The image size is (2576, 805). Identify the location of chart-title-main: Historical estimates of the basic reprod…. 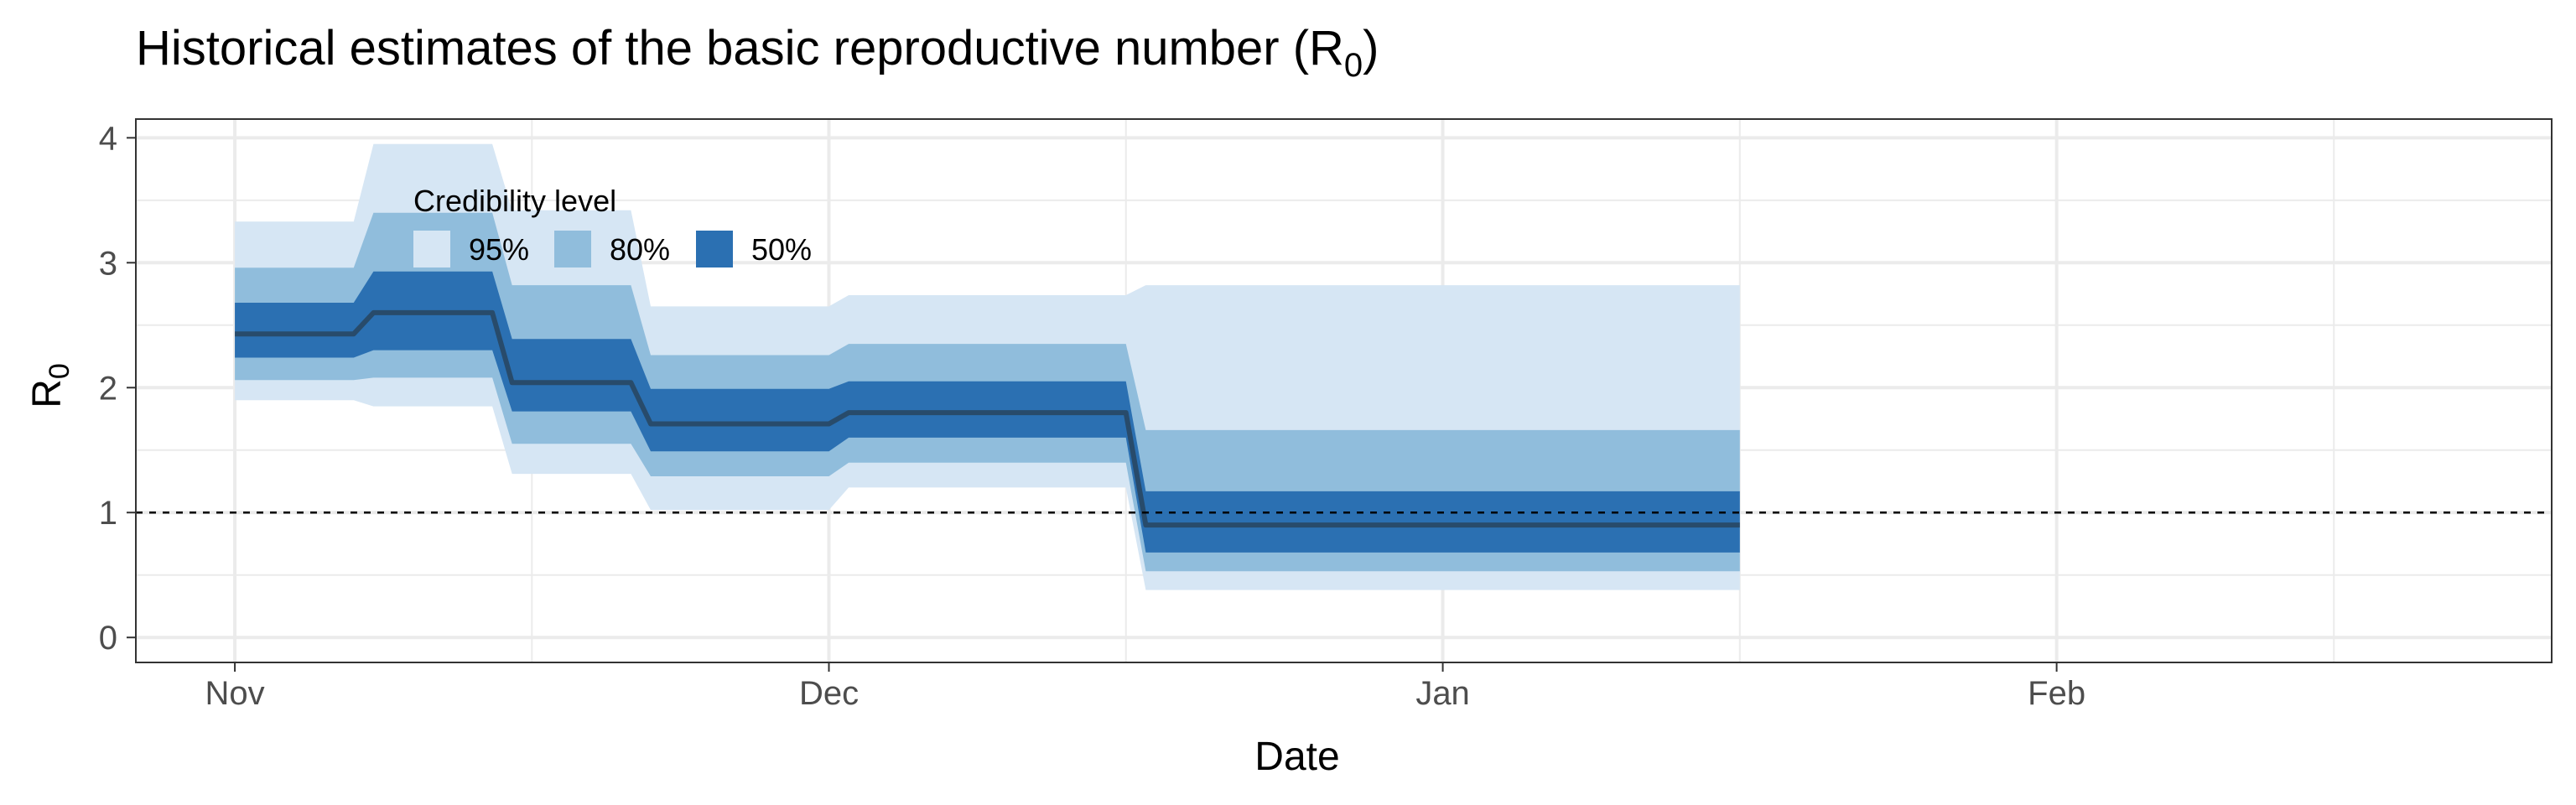
(740, 48).